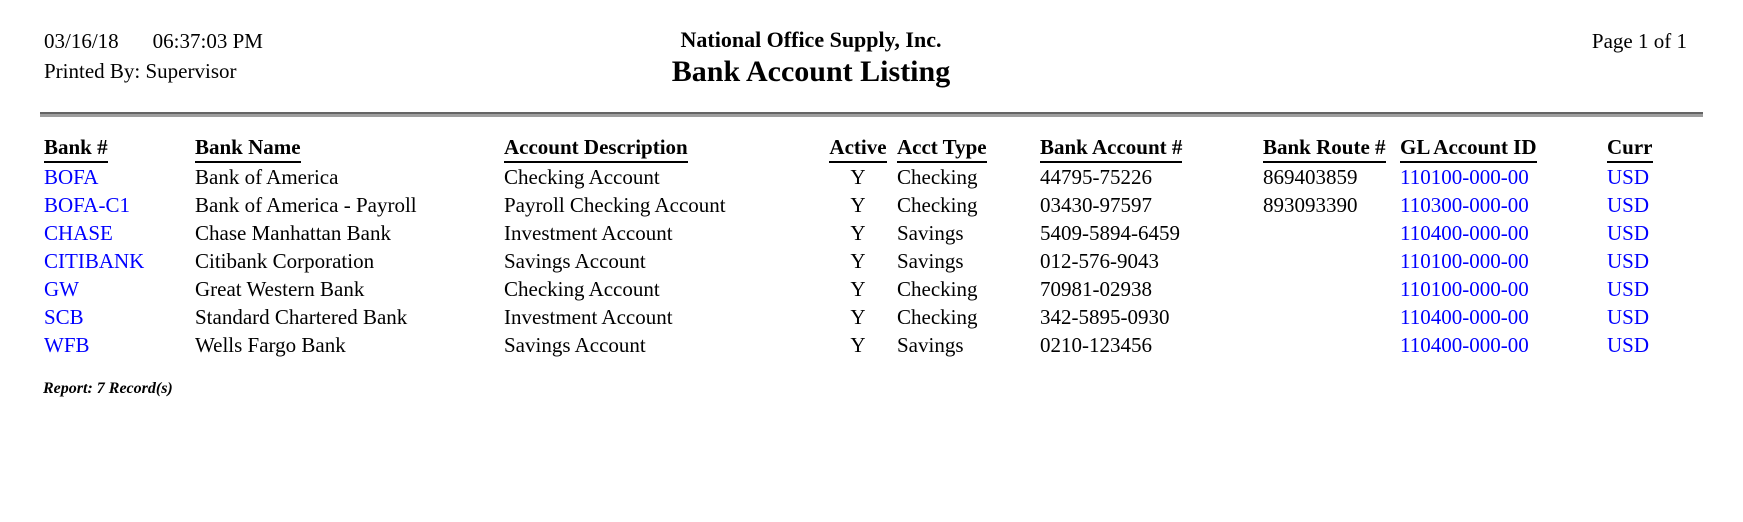 Image resolution: width=1743 pixels, height=522 pixels. I want to click on gl-account-id-link: 110300-000-00, so click(1464, 205).